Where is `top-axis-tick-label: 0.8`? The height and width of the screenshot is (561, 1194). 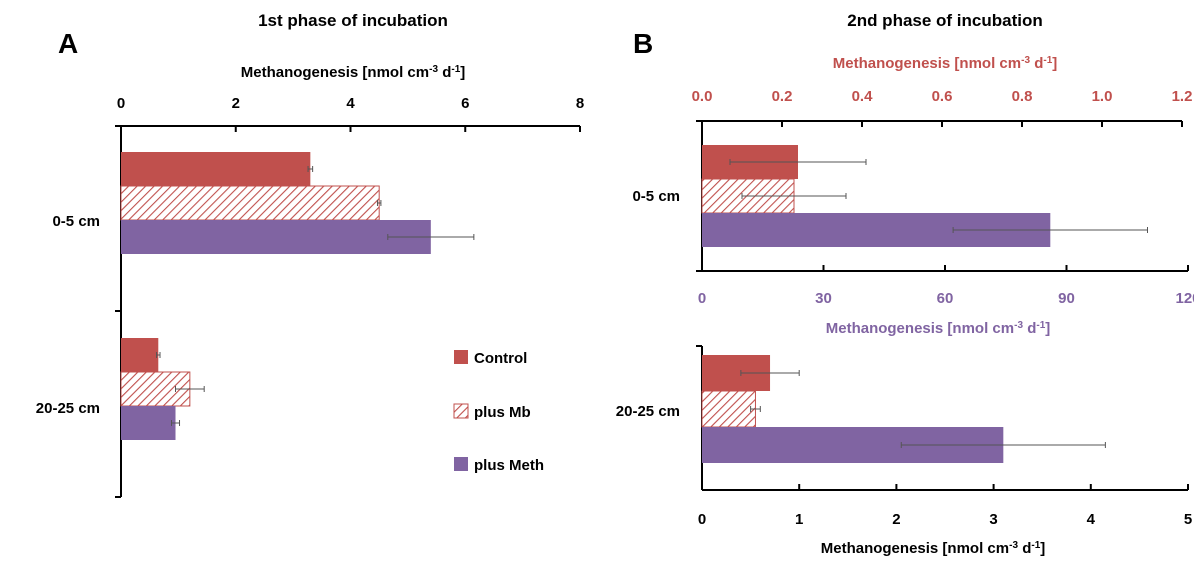 top-axis-tick-label: 0.8 is located at coordinates (1022, 96).